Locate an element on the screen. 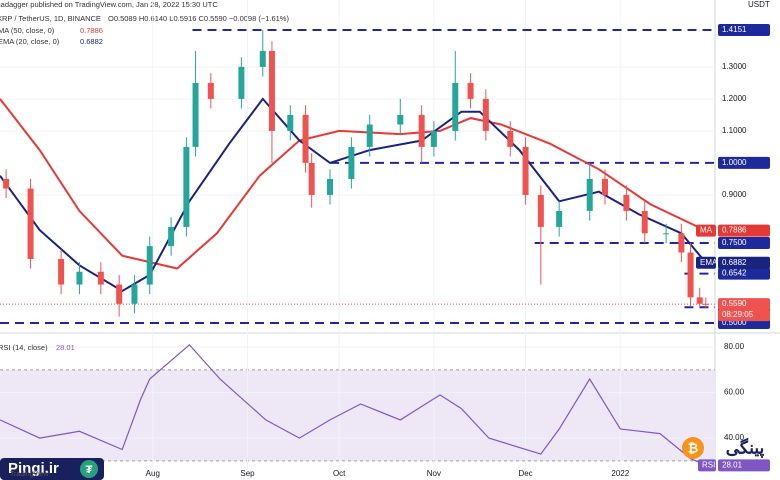 The width and height of the screenshot is (780, 480). x-tick-label: Oct is located at coordinates (339, 473).